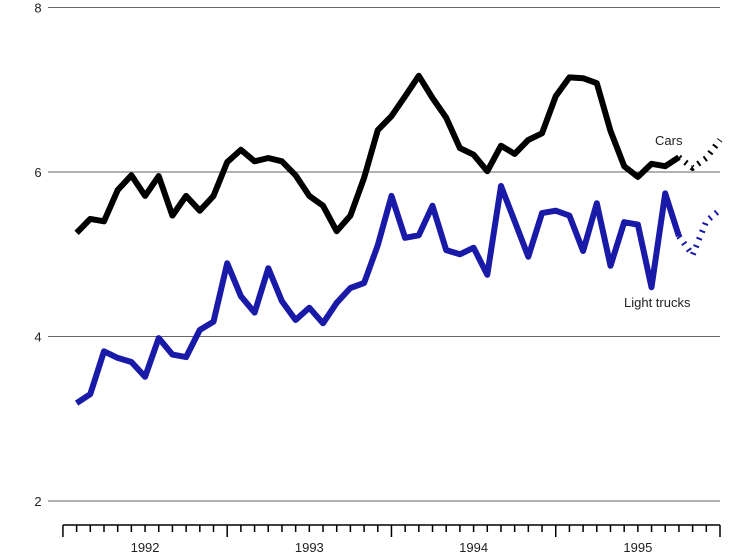 The height and width of the screenshot is (559, 750). What do you see at coordinates (37, 172) in the screenshot?
I see `y-tick-label: 6` at bounding box center [37, 172].